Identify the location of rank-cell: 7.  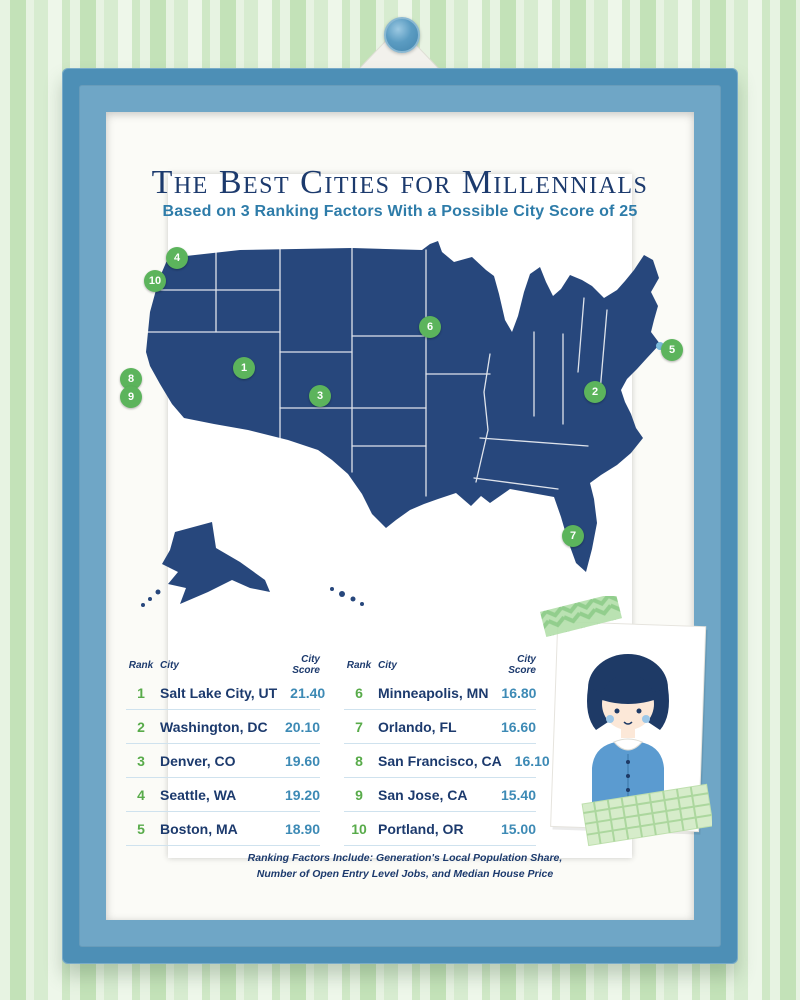
(359, 726).